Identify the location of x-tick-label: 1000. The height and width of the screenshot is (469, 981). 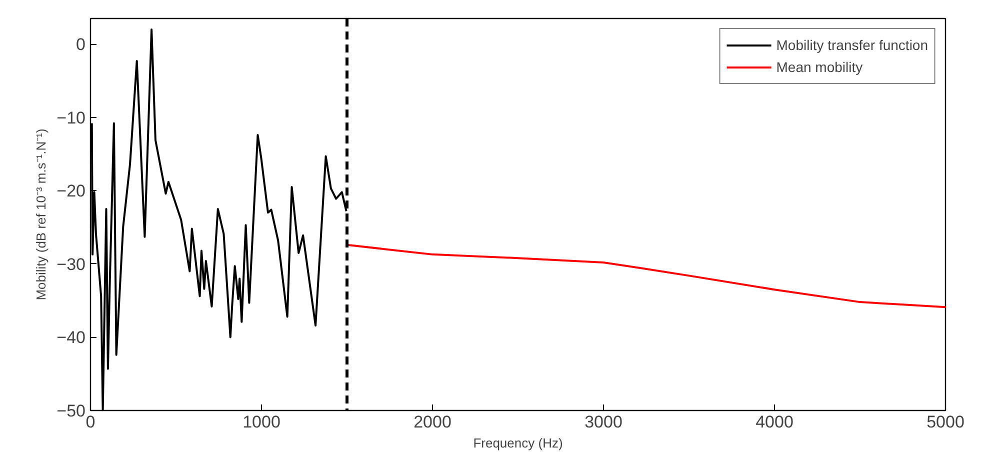
(261, 422).